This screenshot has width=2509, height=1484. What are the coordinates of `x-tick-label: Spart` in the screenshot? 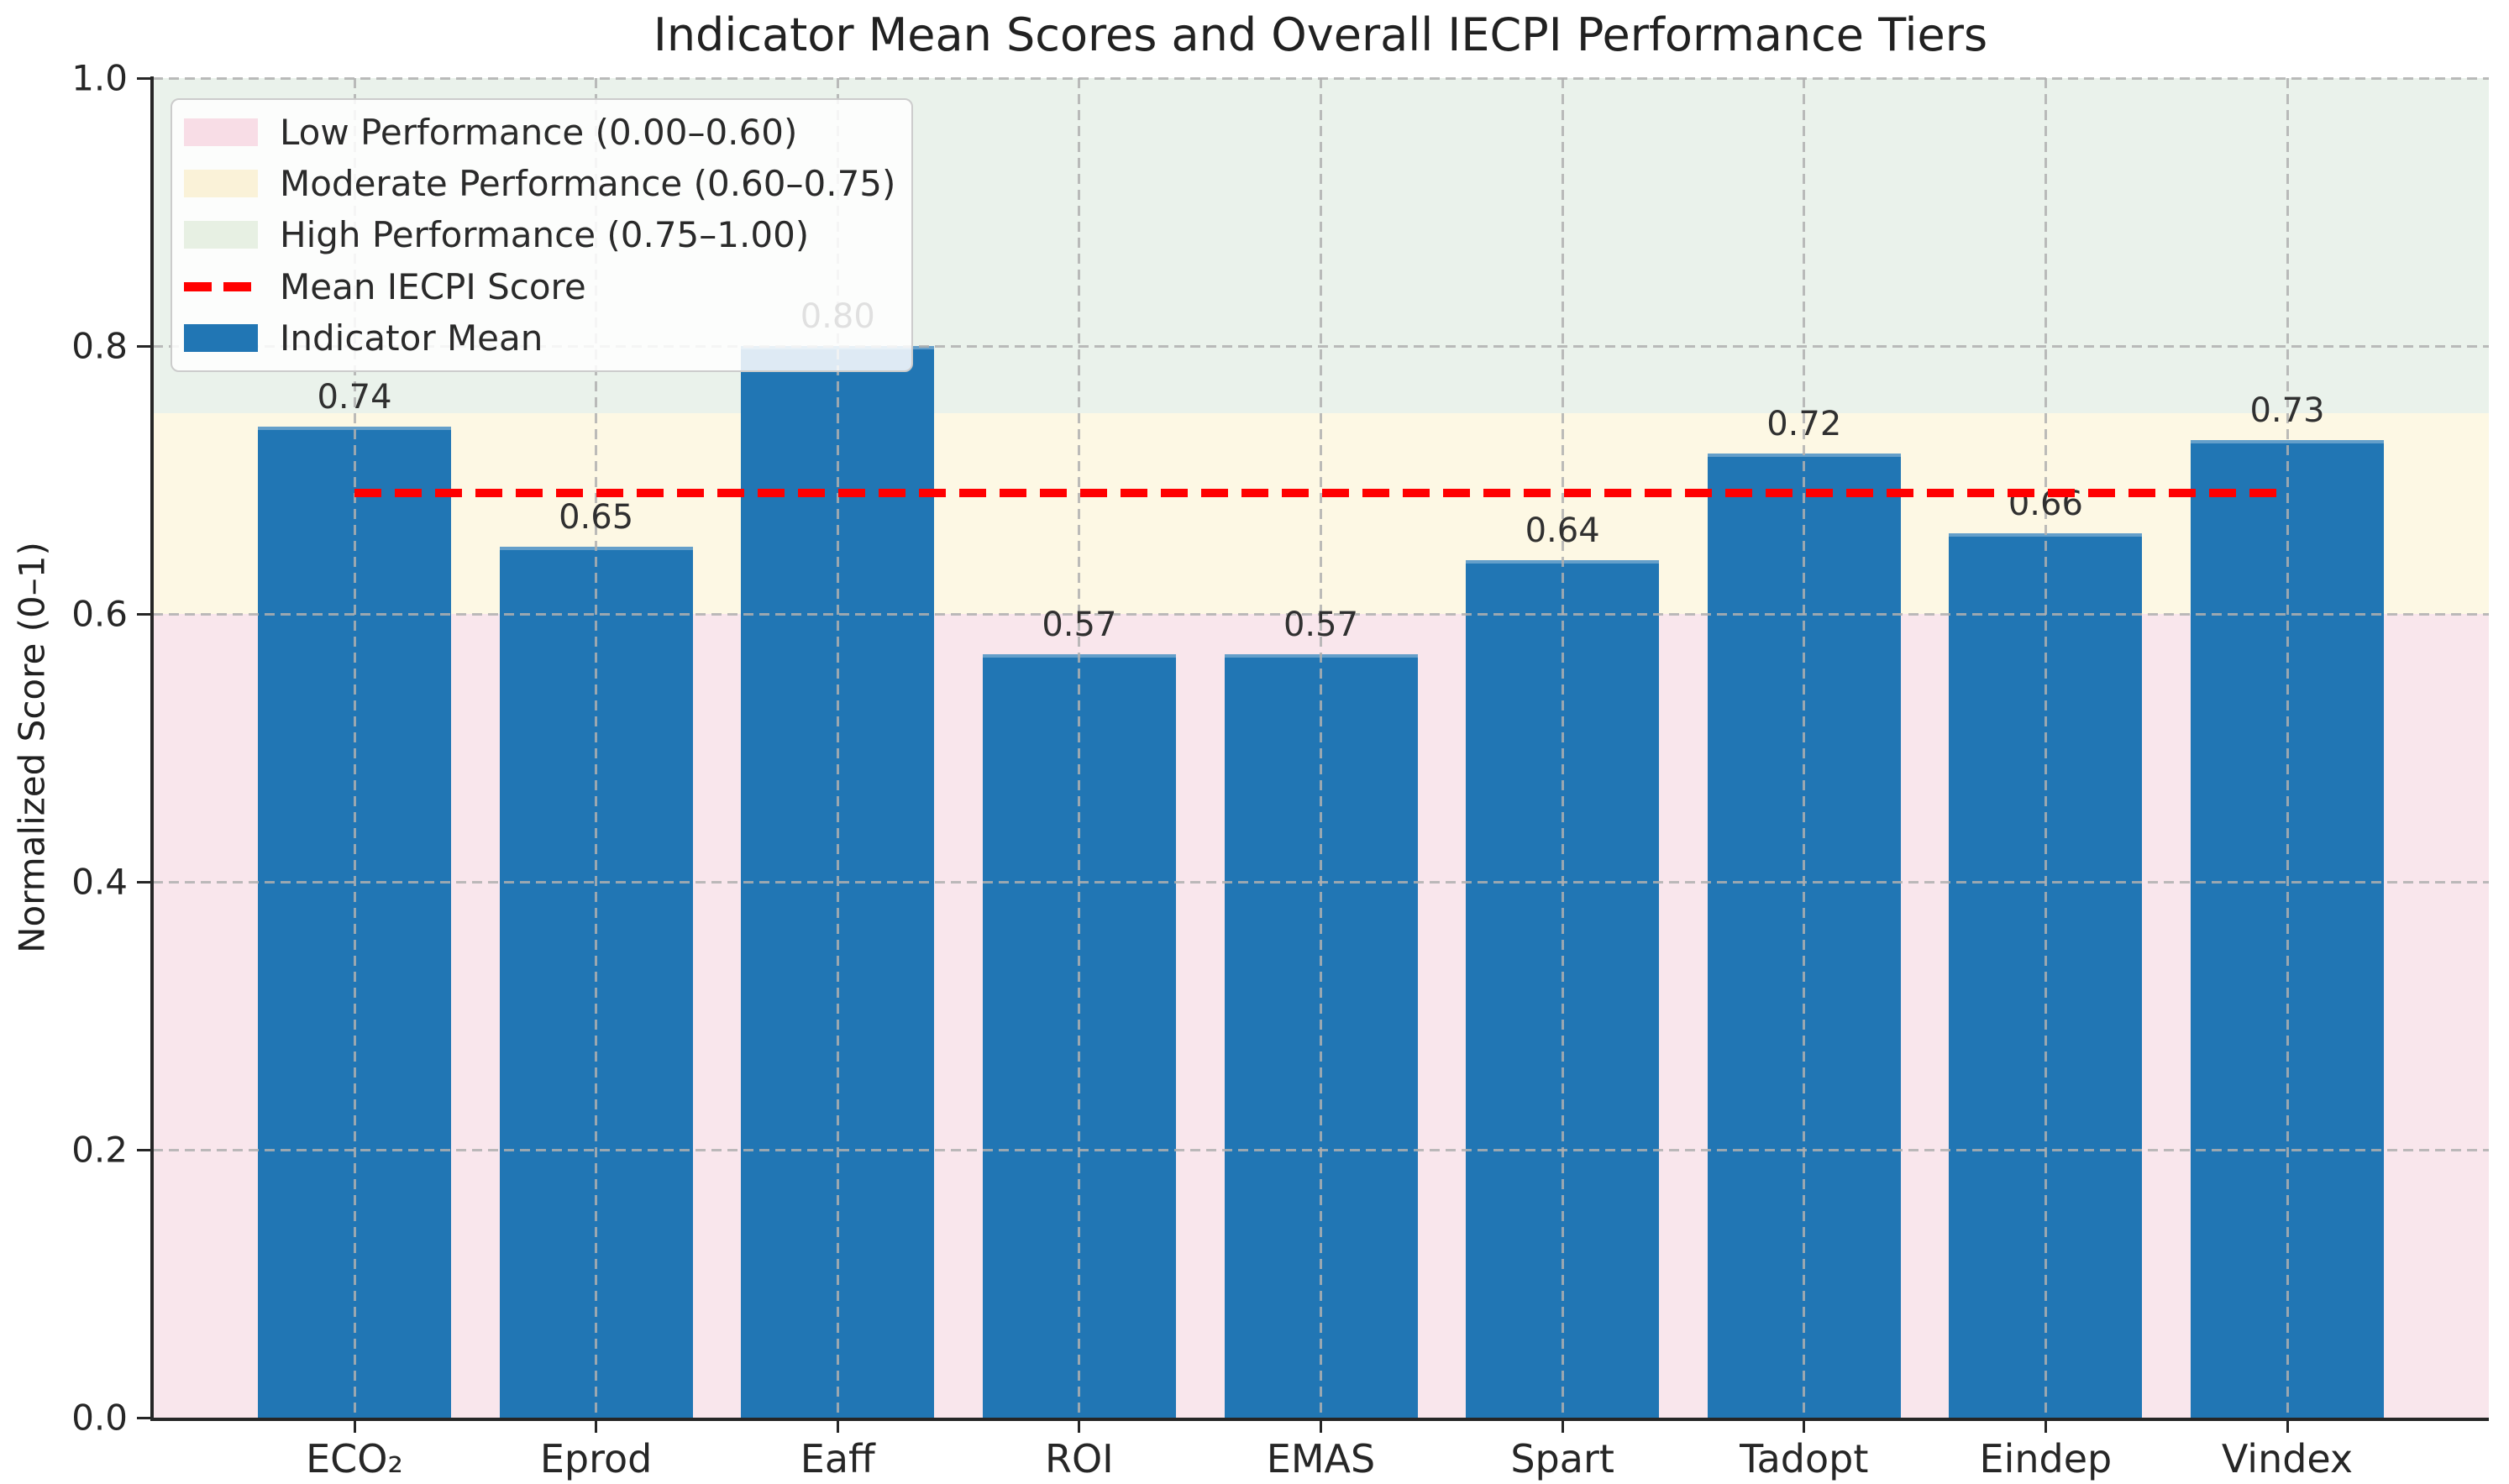 It's located at (1562, 1458).